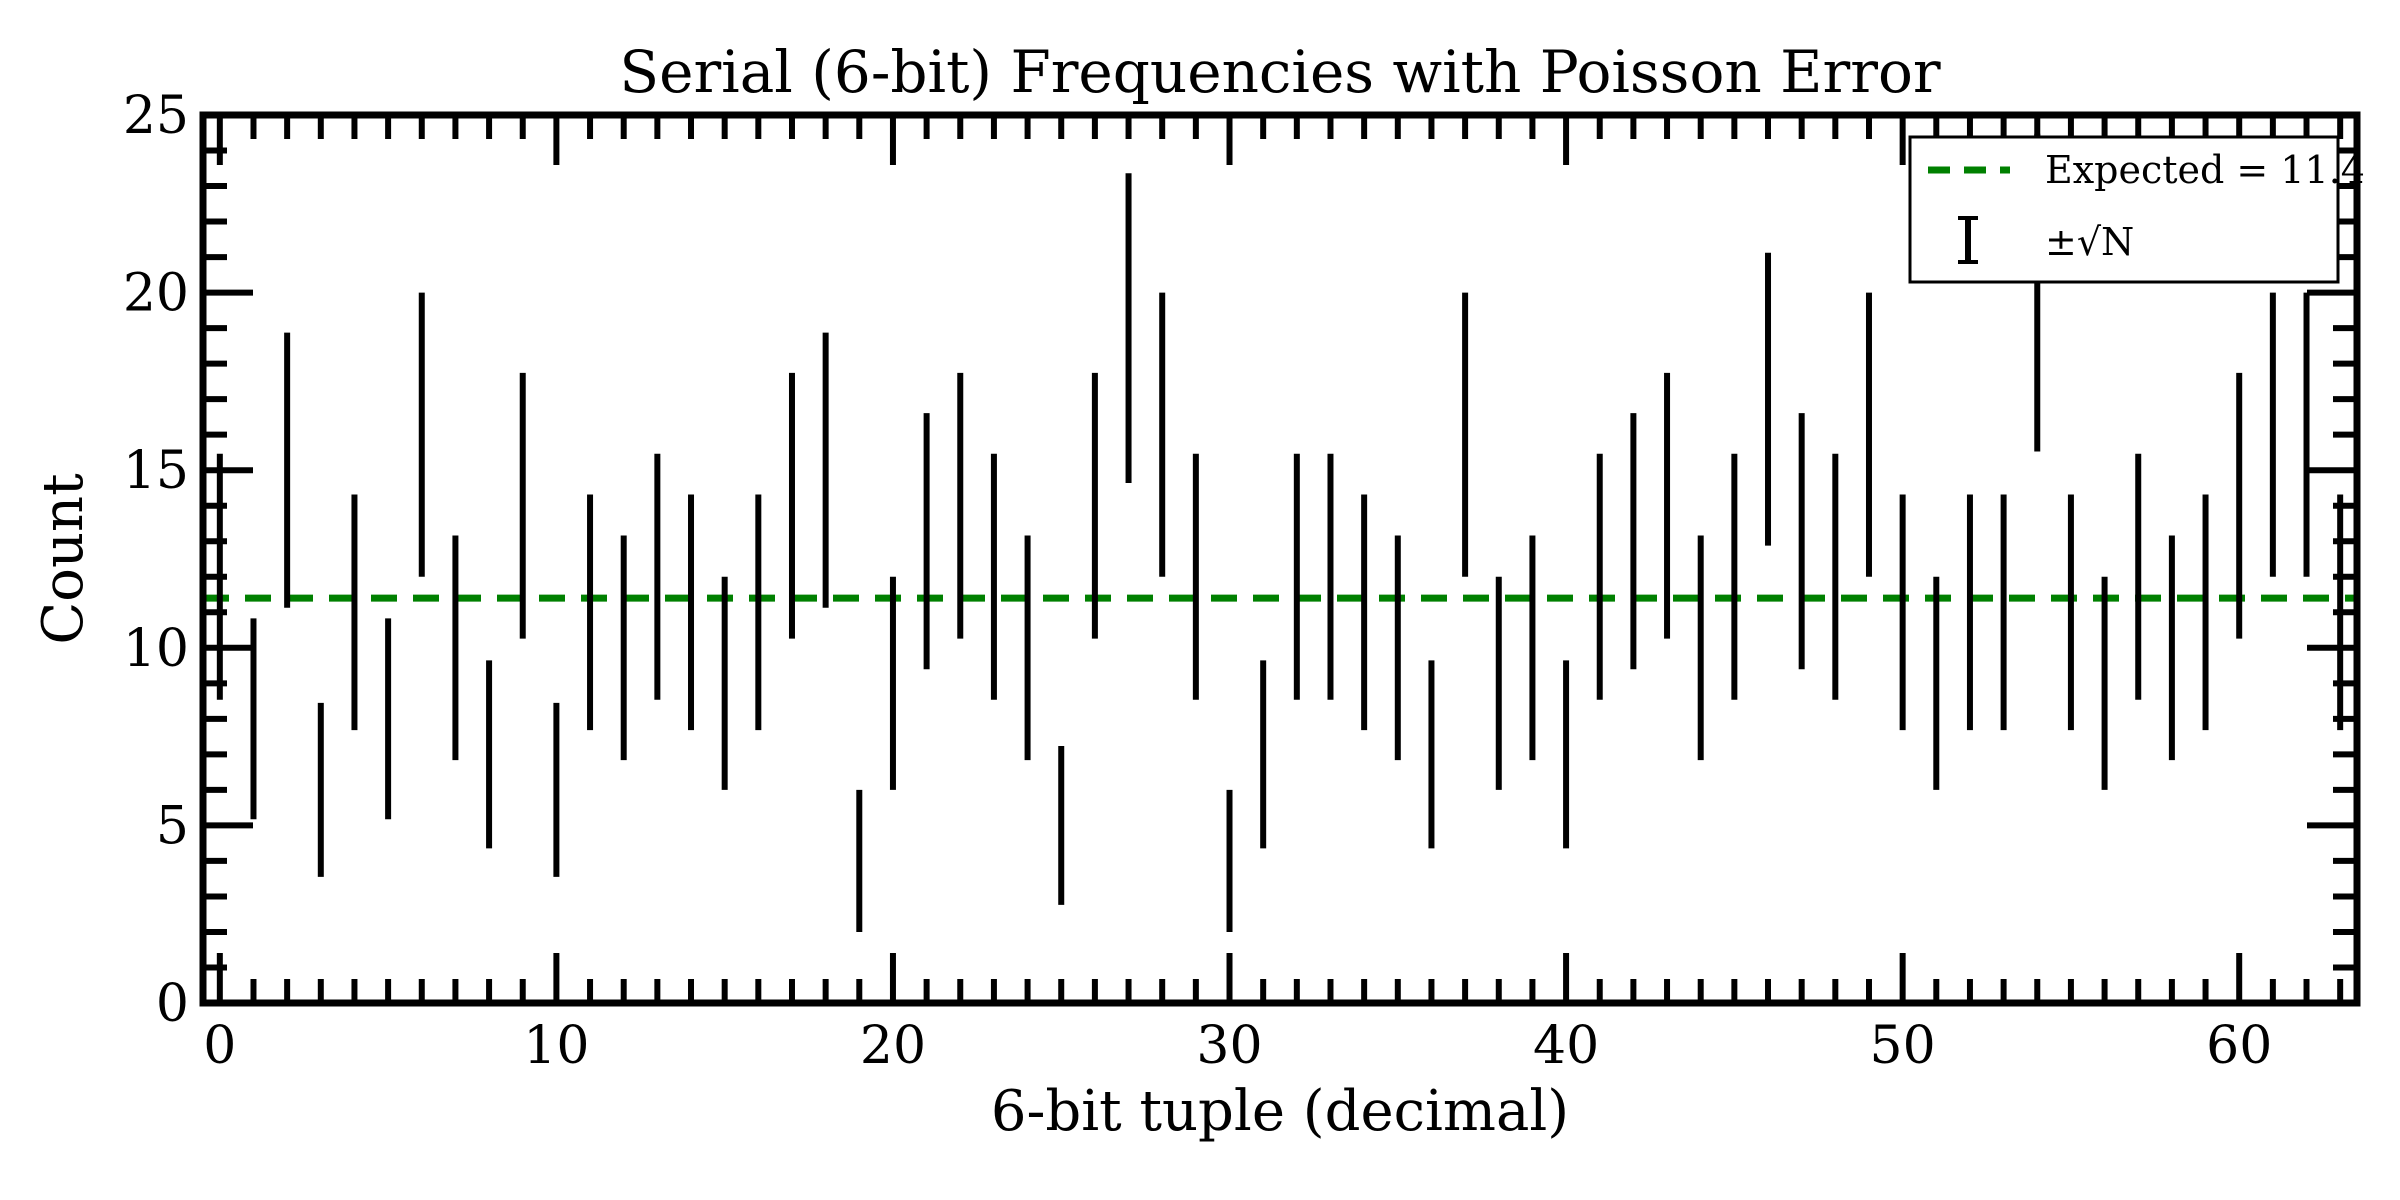 This screenshot has width=2400, height=1200. Describe the element at coordinates (172, 826) in the screenshot. I see `y-tick-label: 5` at that location.